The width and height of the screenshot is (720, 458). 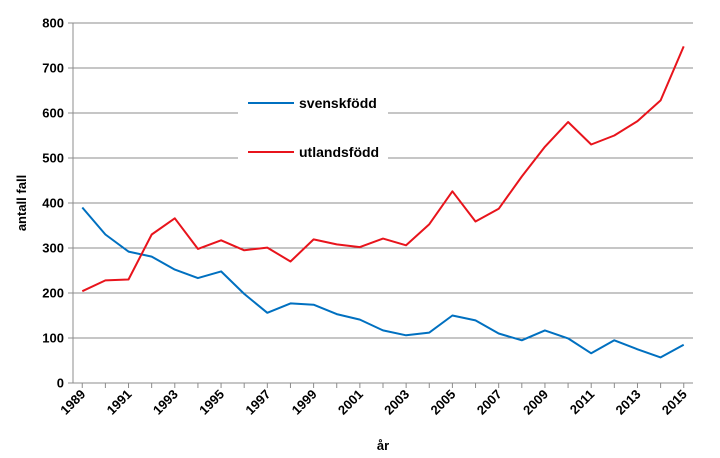 I want to click on x-tick-label: 2011, so click(x=582, y=402).